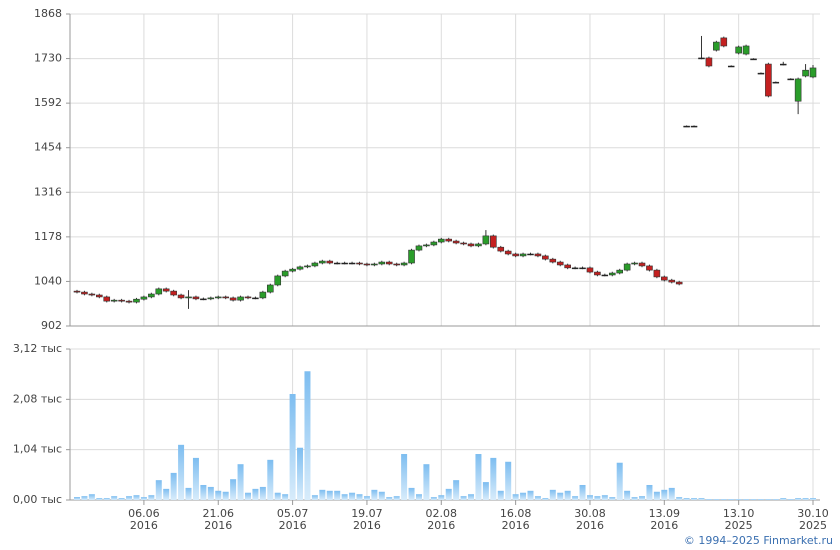 Image resolution: width=840 pixels, height=550 pixels. I want to click on x-tick-label: 30.10 2025, so click(813, 519).